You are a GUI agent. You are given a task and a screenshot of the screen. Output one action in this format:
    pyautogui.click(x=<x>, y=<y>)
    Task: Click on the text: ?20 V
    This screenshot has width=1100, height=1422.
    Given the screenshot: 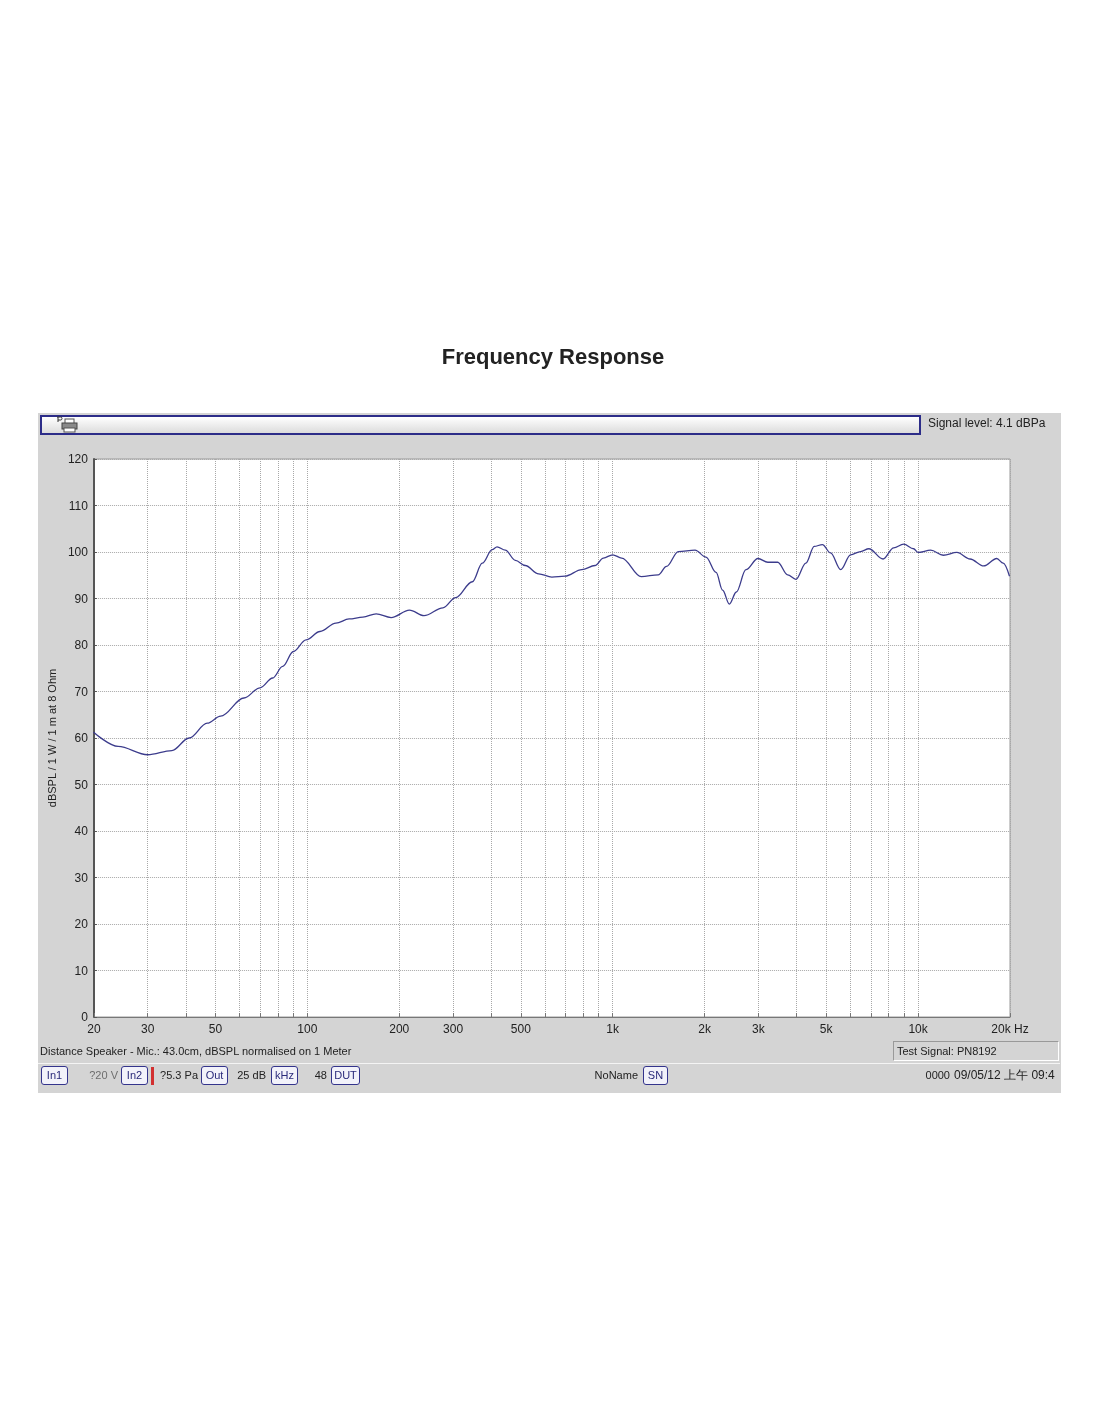 What is the action you would take?
    pyautogui.click(x=103, y=1075)
    